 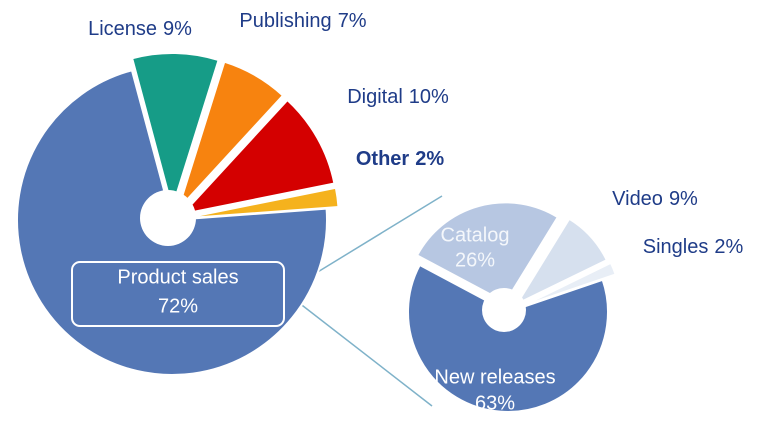 What do you see at coordinates (475, 235) in the screenshot?
I see `slice-label: Catalog` at bounding box center [475, 235].